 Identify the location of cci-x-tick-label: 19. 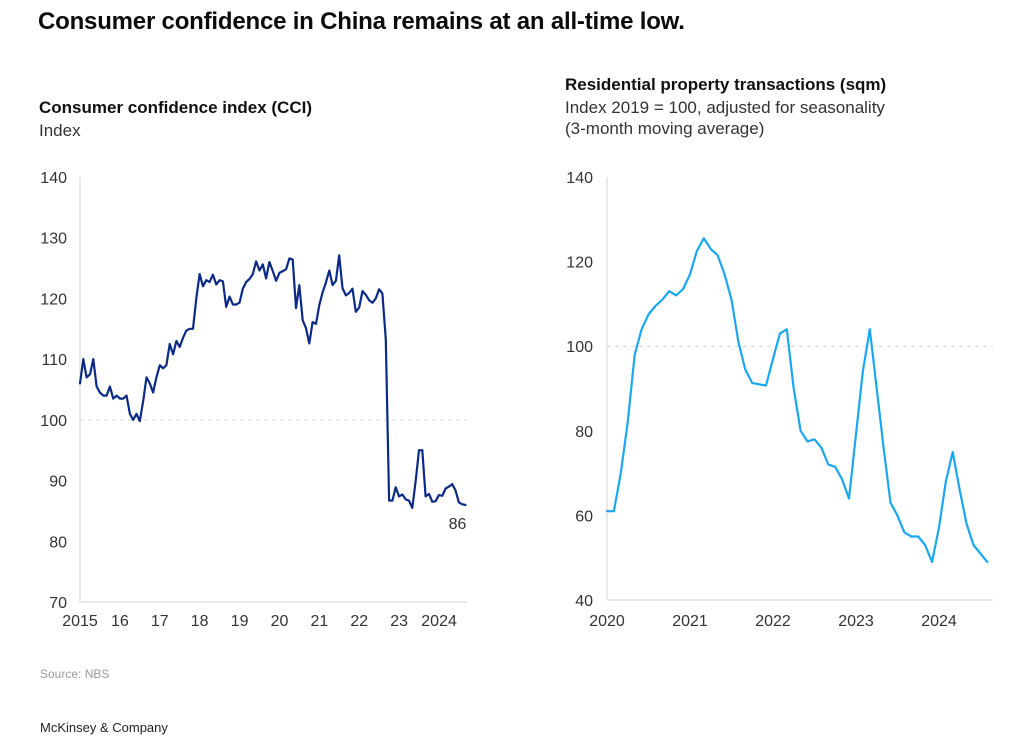
(240, 621).